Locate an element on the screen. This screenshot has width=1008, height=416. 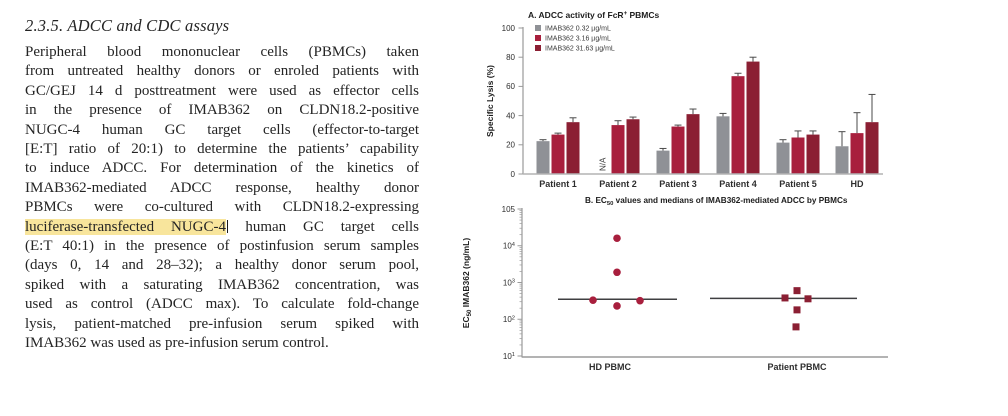
legend-label: IMAB362 0.32 µg/mL is located at coordinates (578, 29).